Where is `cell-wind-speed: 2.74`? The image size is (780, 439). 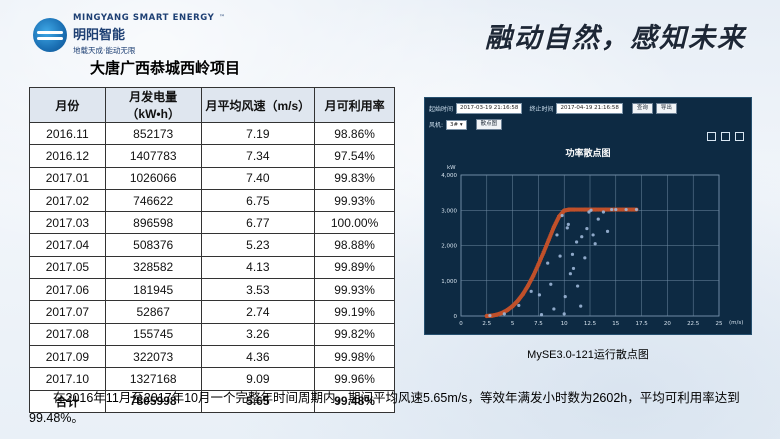
cell-wind-speed: 2.74 is located at coordinates (258, 312).